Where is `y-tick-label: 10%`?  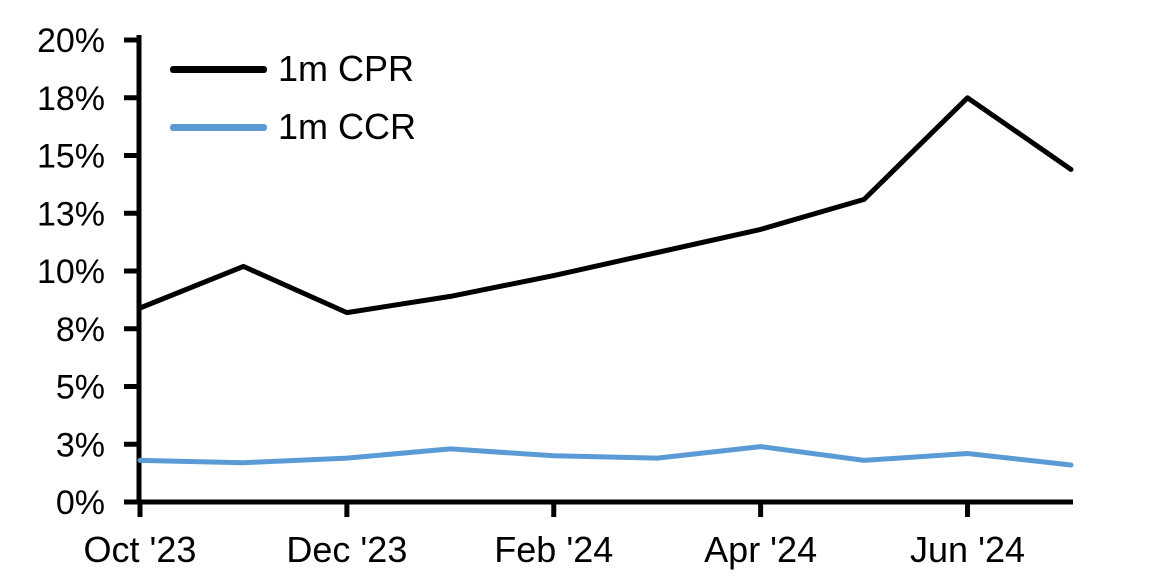 y-tick-label: 10% is located at coordinates (71, 272).